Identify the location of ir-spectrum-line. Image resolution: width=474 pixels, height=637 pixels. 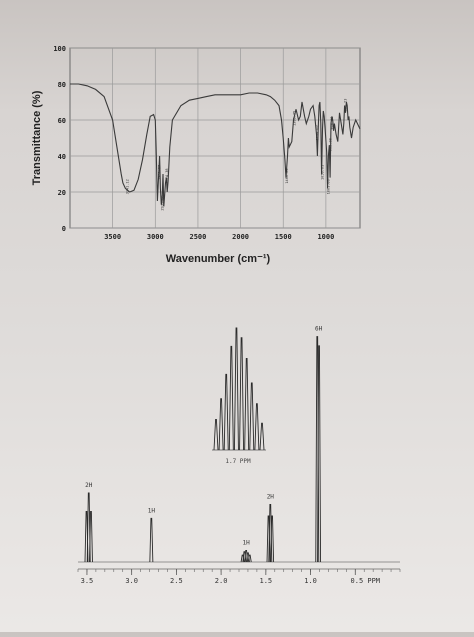
(215, 145).